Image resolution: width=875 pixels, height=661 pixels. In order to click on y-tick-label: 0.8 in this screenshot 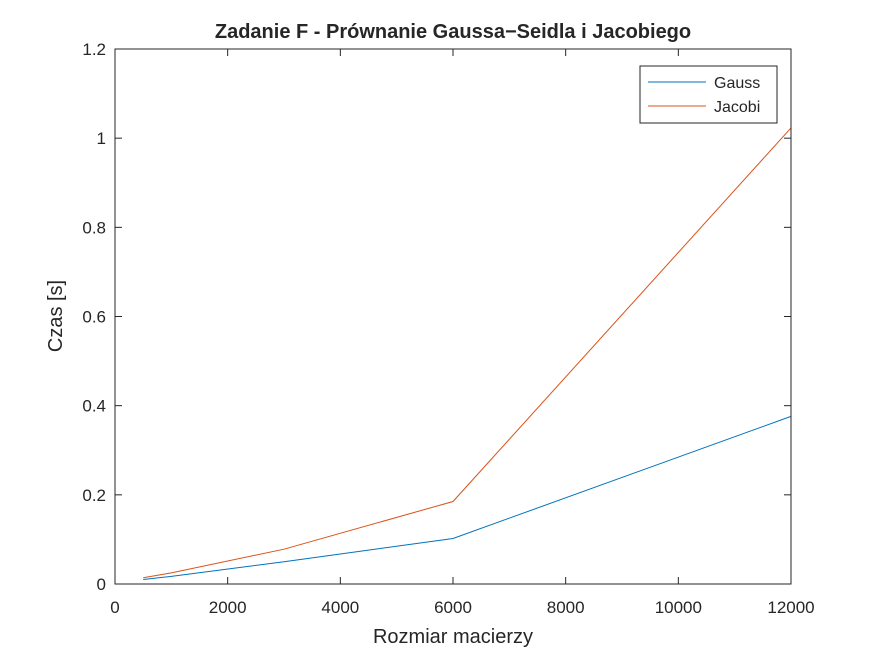, I will do `click(94, 227)`.